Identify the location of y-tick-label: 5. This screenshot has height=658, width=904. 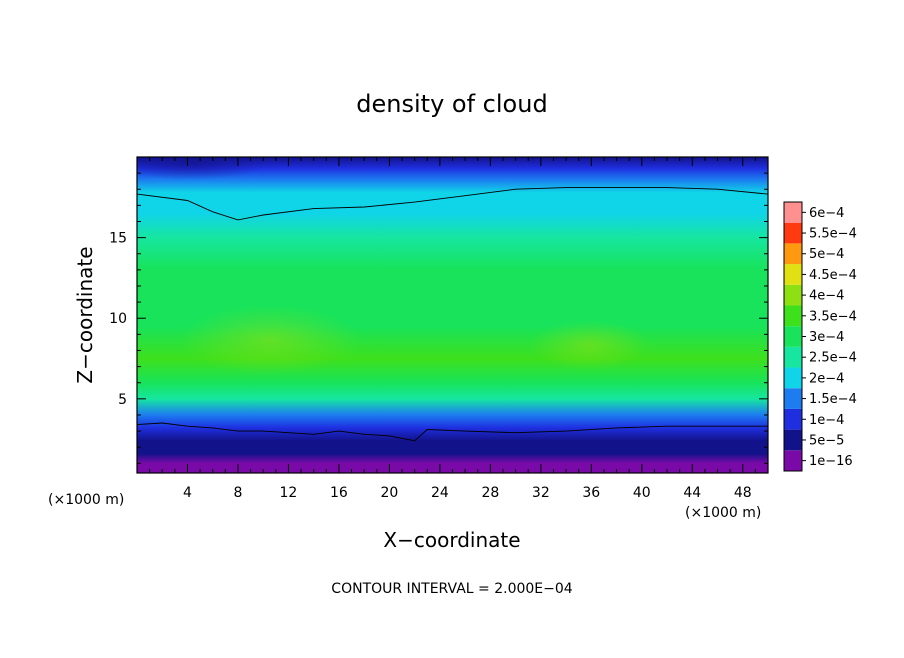
(122, 400).